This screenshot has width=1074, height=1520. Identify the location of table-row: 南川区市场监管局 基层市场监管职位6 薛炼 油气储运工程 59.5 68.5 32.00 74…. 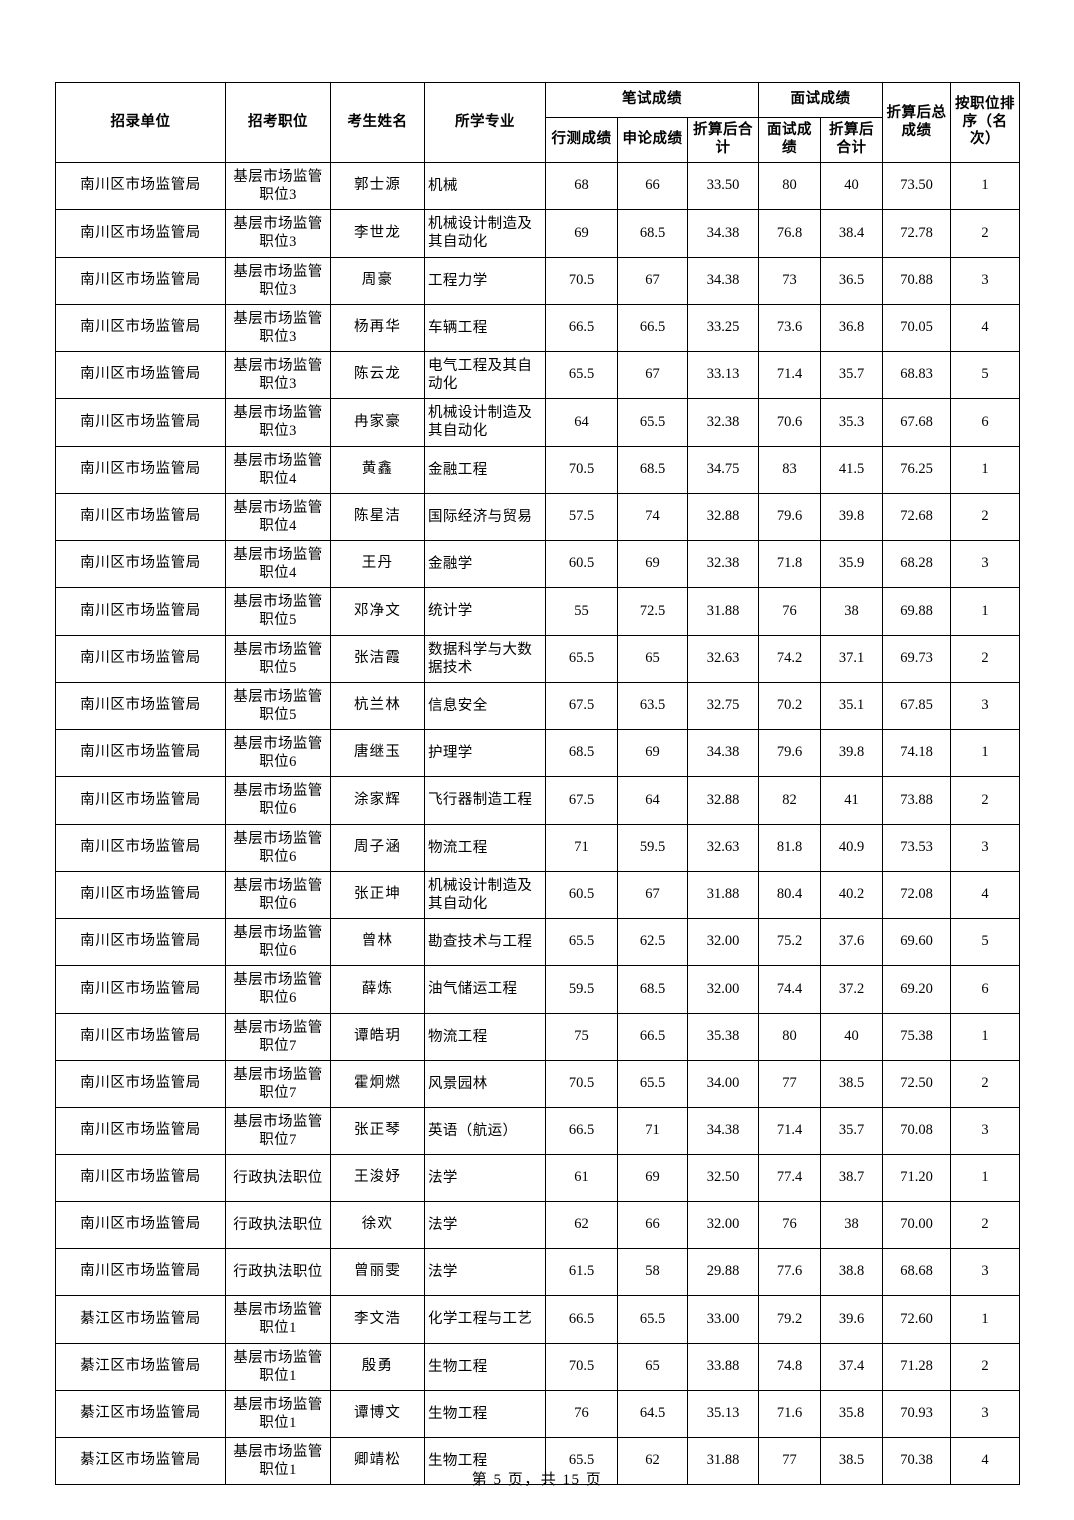
(538, 989).